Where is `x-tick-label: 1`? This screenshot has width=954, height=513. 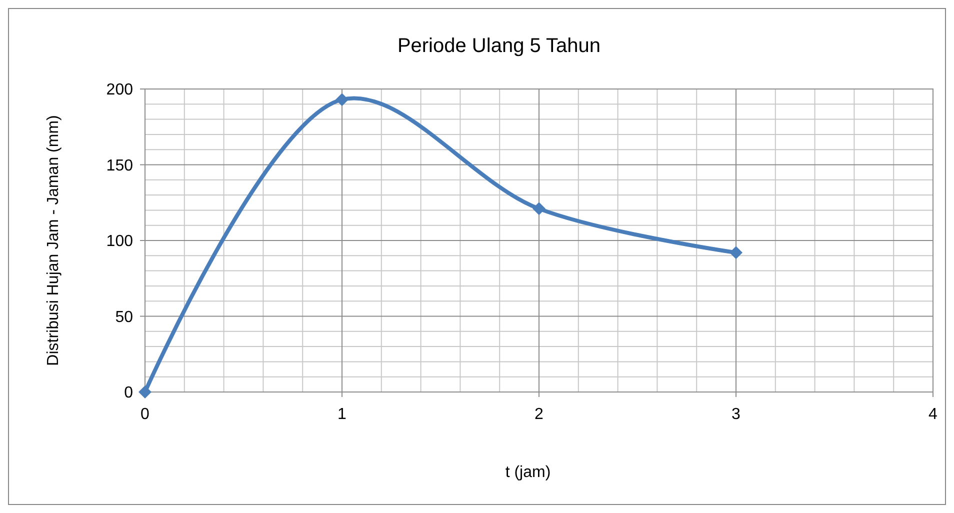 x-tick-label: 1 is located at coordinates (342, 414).